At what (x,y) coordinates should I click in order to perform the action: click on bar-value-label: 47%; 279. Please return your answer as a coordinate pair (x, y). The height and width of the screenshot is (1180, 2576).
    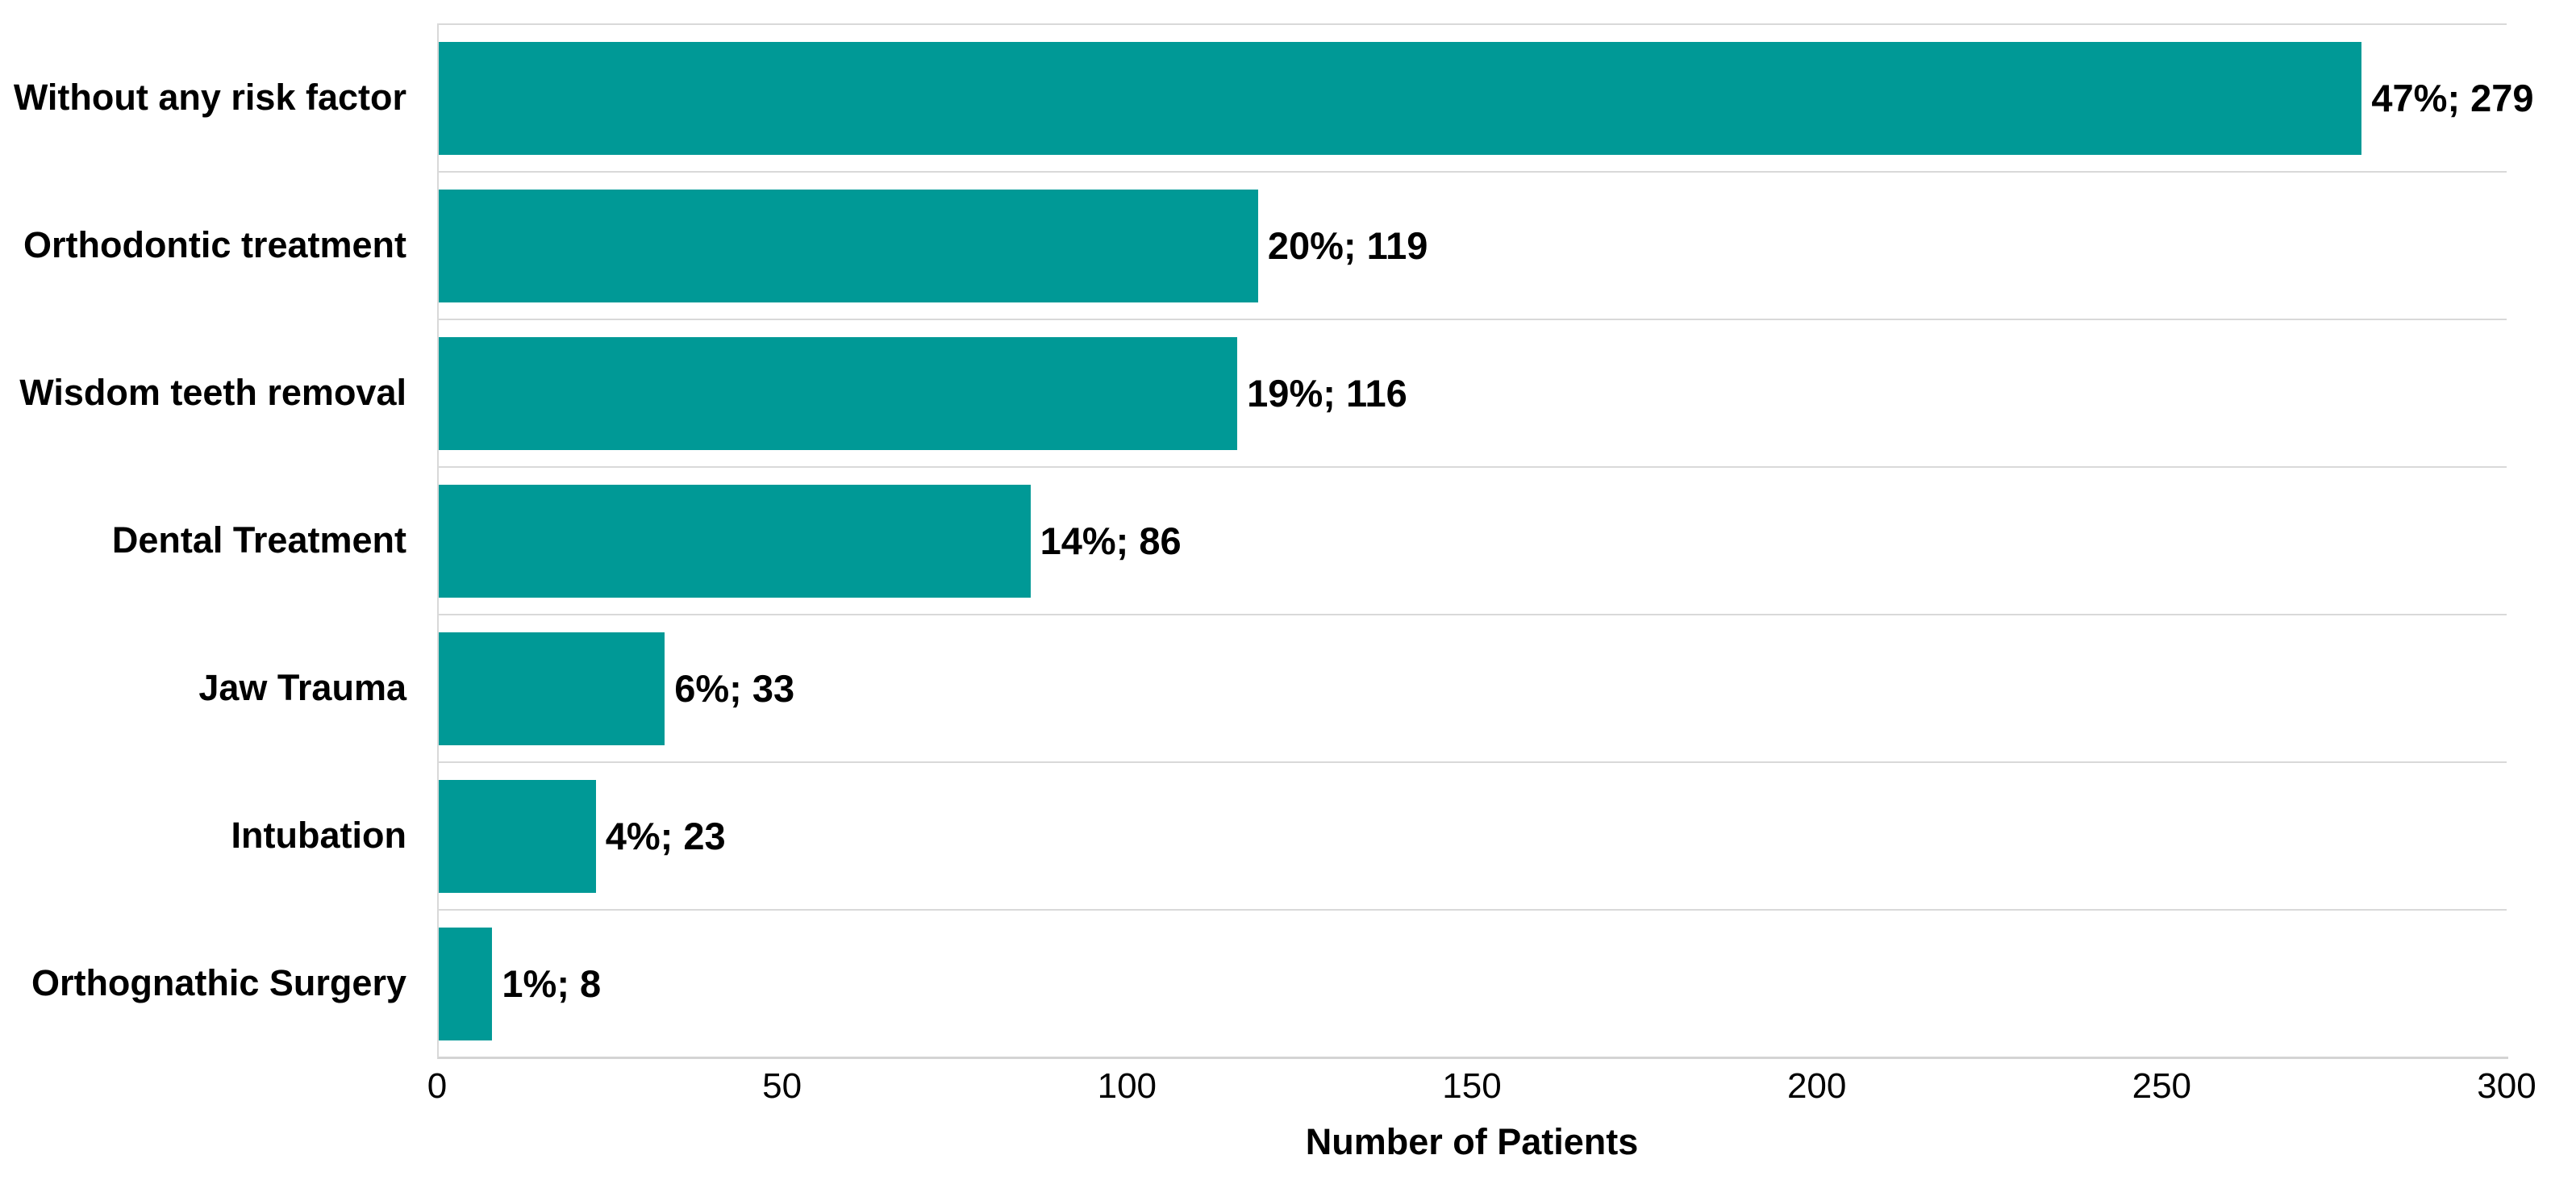
    Looking at the image, I should click on (2452, 98).